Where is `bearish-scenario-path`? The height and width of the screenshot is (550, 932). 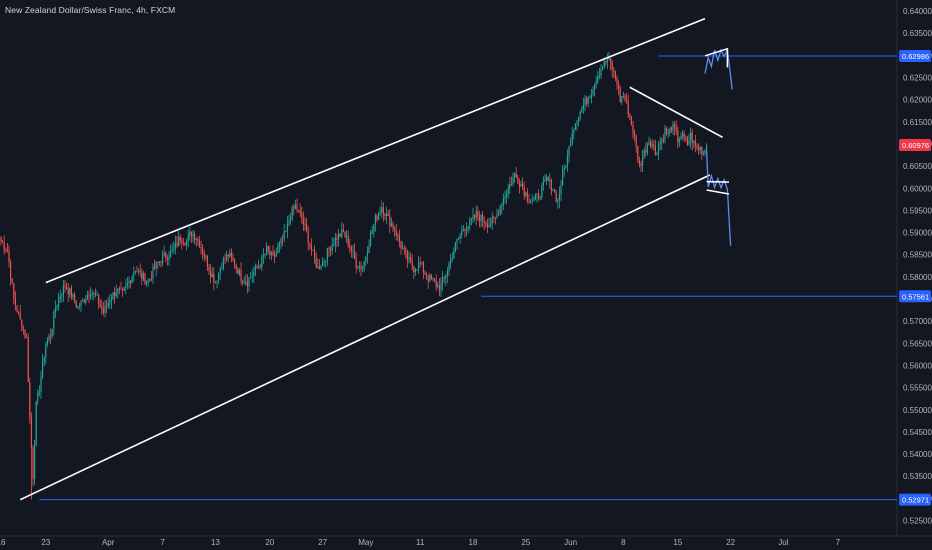 bearish-scenario-path is located at coordinates (718, 198).